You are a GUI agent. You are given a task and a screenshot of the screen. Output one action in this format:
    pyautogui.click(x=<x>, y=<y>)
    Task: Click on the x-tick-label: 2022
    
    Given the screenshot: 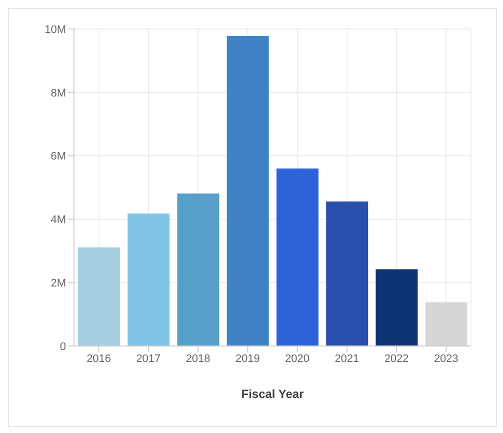 What is the action you would take?
    pyautogui.click(x=396, y=358)
    